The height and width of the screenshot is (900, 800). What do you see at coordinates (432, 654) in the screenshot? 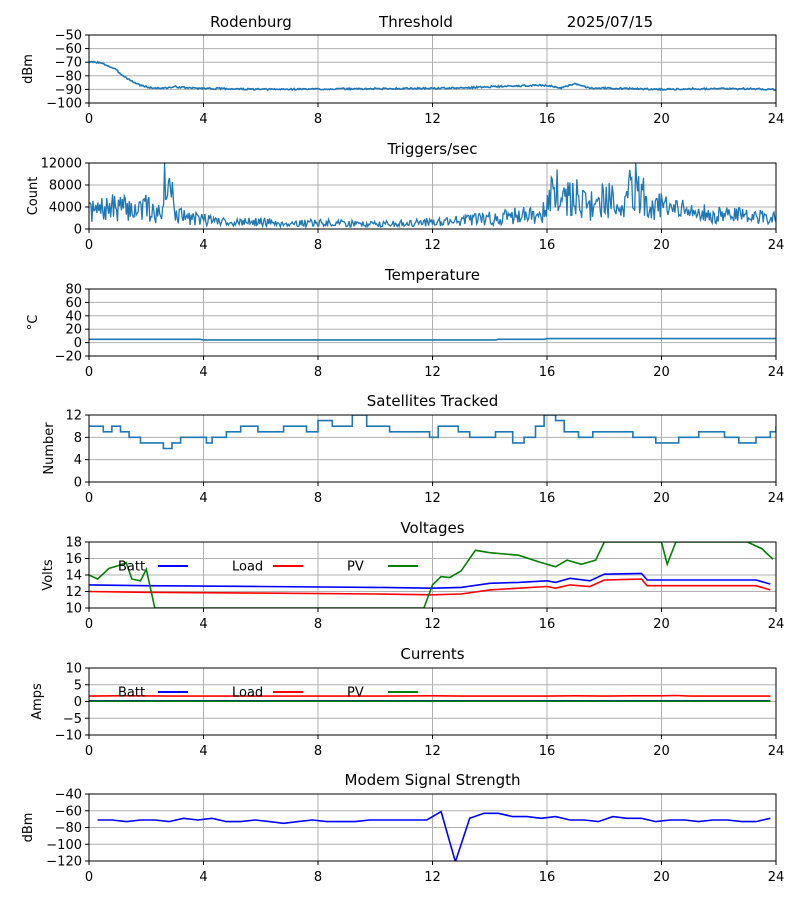
I see `chart-title: Currents` at bounding box center [432, 654].